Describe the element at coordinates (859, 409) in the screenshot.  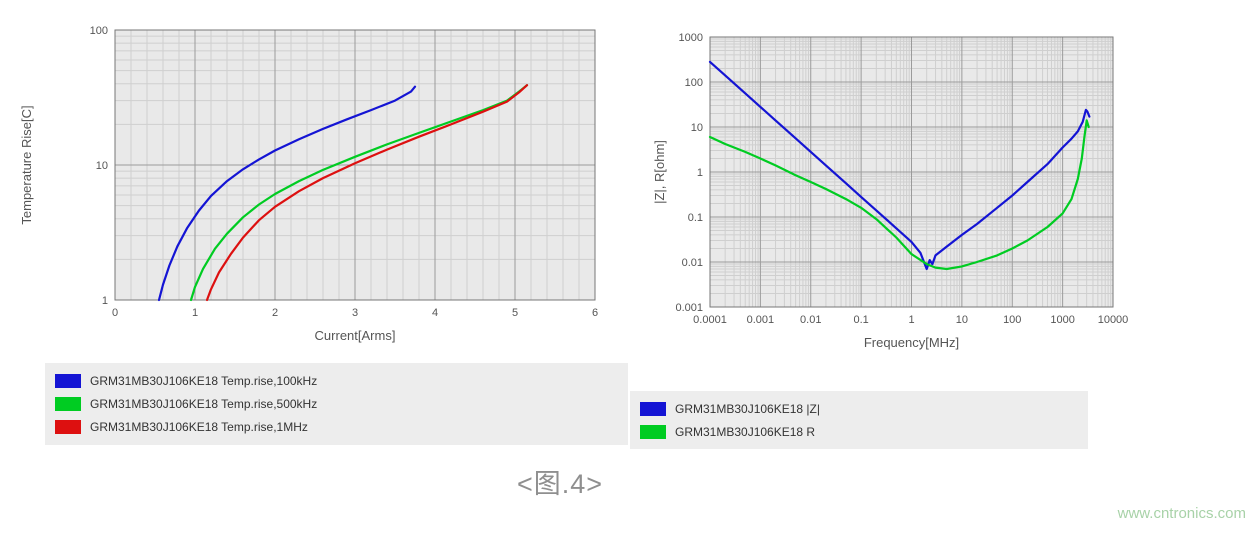
I see `legend-item-impedance: GRM31MB30J106KE18 |Z|` at that location.